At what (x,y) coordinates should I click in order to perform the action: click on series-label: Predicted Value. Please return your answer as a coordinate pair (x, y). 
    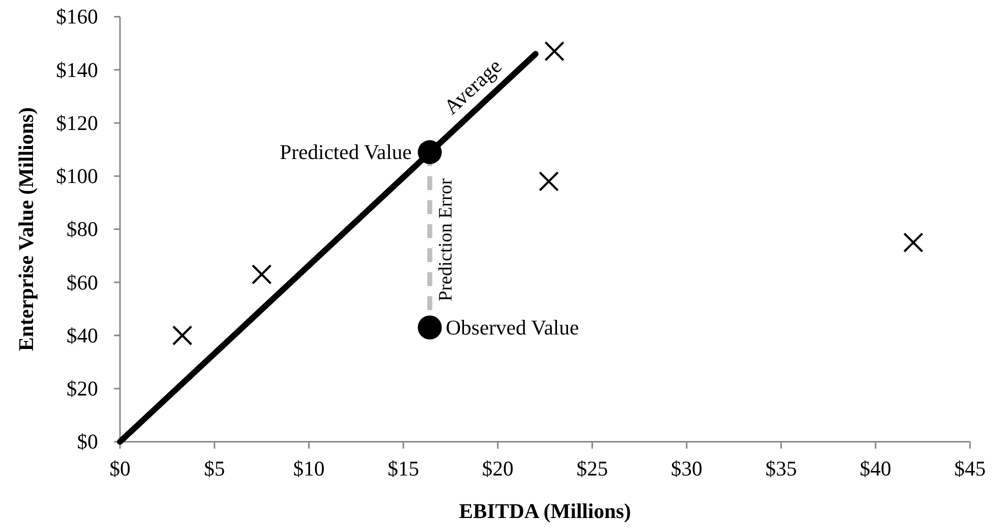
    Looking at the image, I should click on (346, 152).